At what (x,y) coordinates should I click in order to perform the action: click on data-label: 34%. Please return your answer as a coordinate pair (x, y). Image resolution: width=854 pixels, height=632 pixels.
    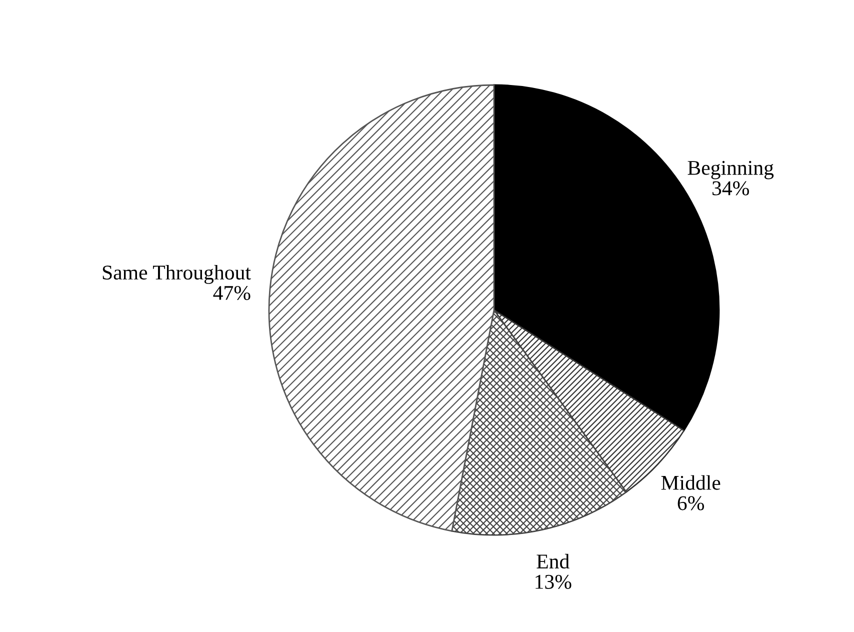
    Looking at the image, I should click on (730, 188).